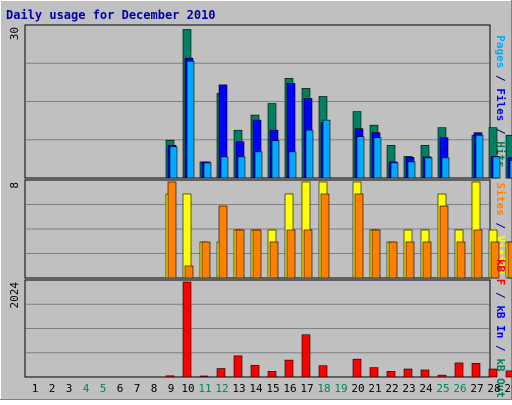  I want to click on legend-entry: Pages, so click(500, 51).